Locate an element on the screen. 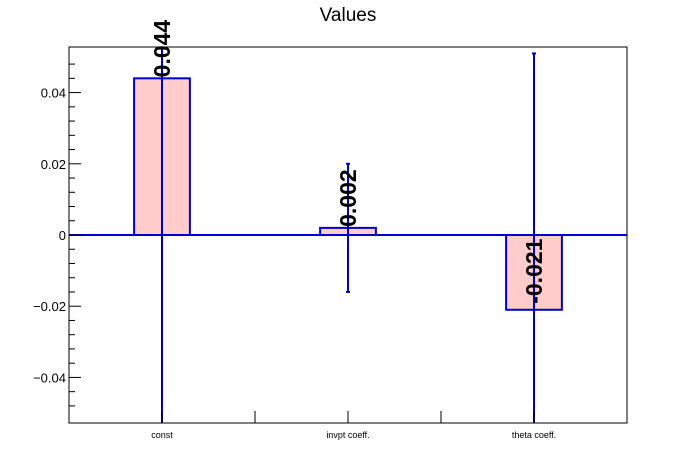 Image resolution: width=696 pixels, height=472 pixels. y-axis: −0.04 −0.02 0 0.02 0.04 is located at coordinates (57, 235).